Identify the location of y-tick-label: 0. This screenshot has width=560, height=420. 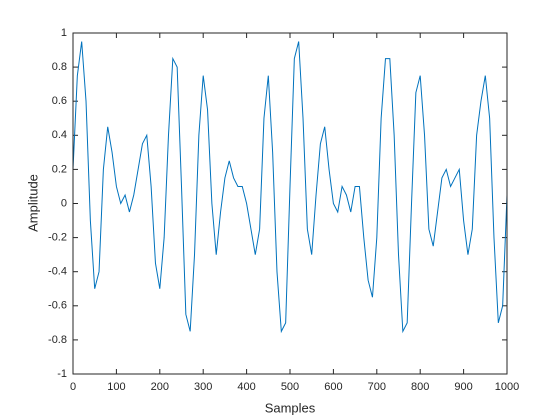
(64, 203).